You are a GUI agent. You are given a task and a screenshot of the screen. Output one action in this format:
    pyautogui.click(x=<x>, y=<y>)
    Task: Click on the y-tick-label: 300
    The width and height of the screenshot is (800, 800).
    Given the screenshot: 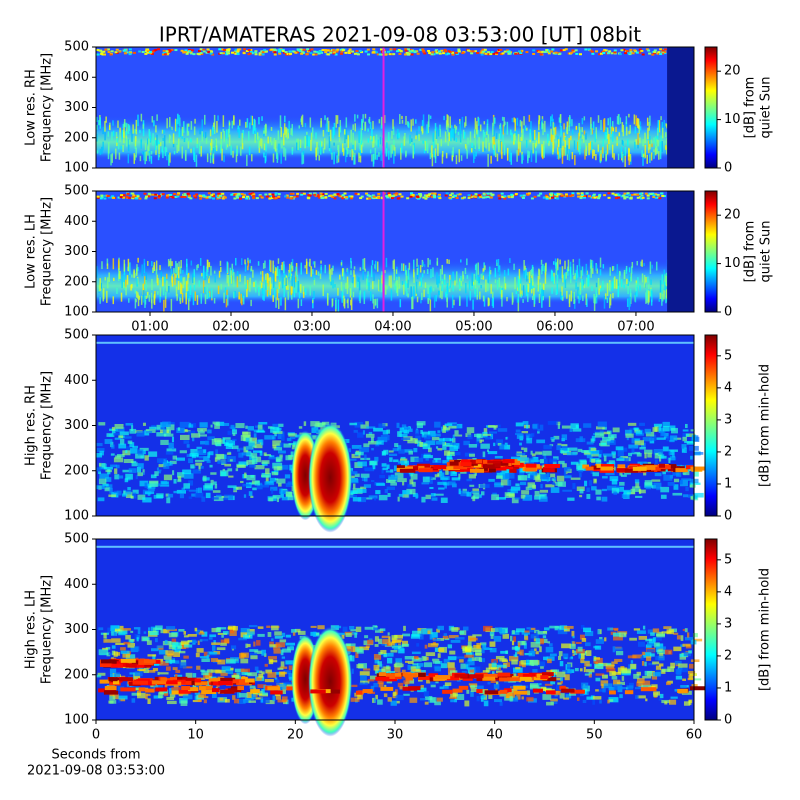 What is the action you would take?
    pyautogui.click(x=76, y=425)
    